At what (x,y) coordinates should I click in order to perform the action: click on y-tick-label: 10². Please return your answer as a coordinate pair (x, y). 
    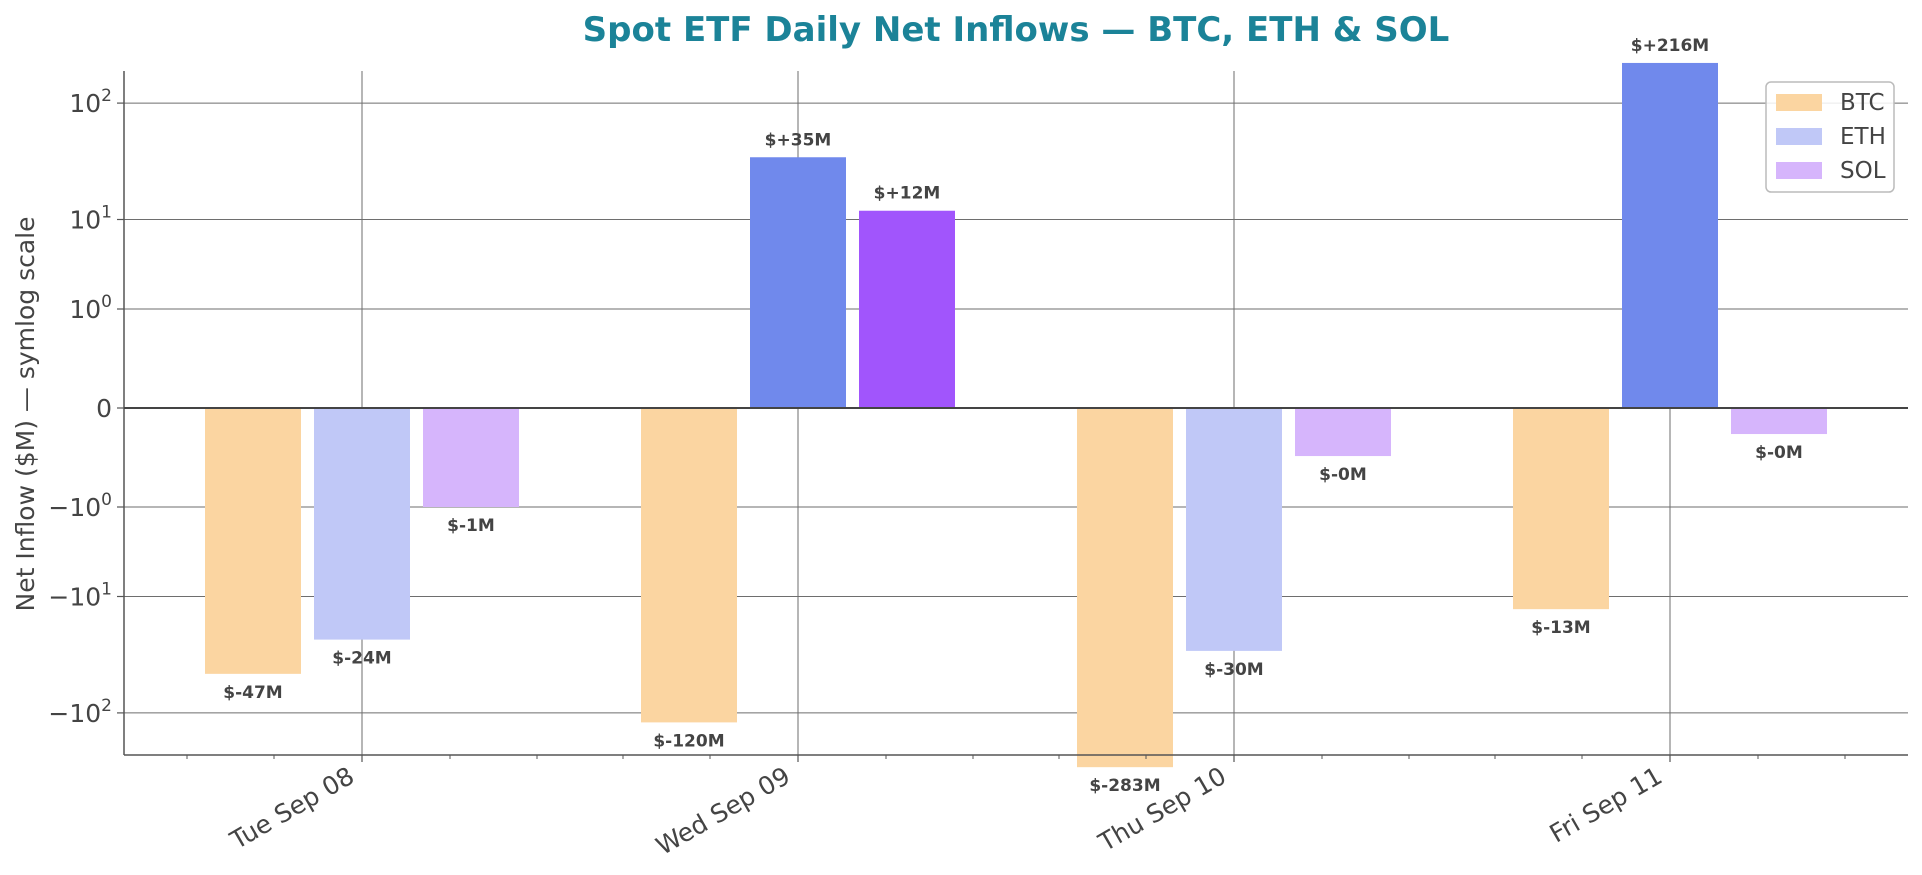
    Looking at the image, I should click on (90, 102).